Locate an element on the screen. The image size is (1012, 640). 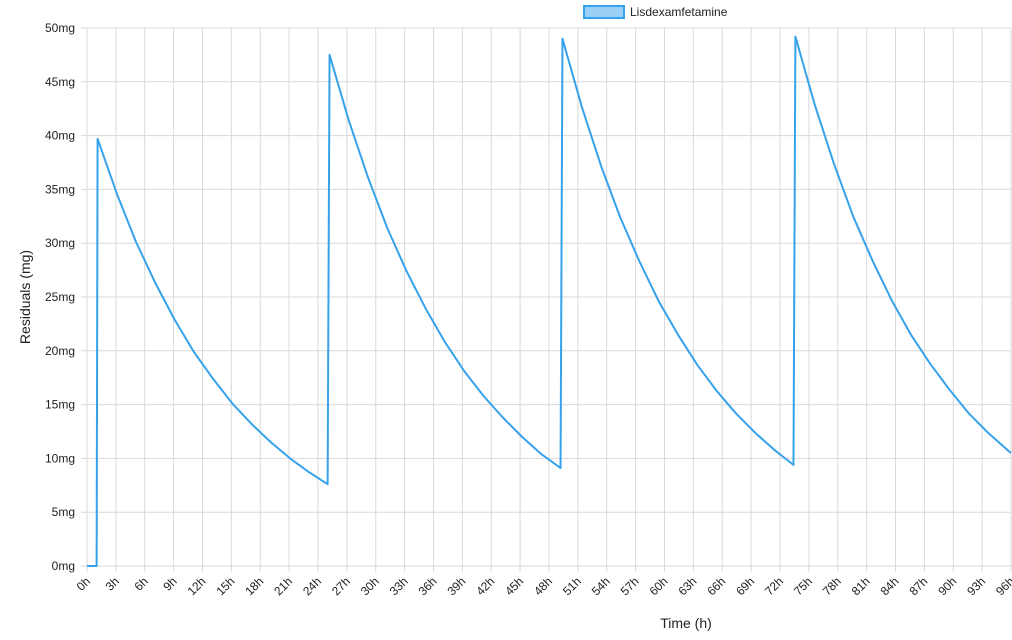
x-tick-label: 42h is located at coordinates (485, 586).